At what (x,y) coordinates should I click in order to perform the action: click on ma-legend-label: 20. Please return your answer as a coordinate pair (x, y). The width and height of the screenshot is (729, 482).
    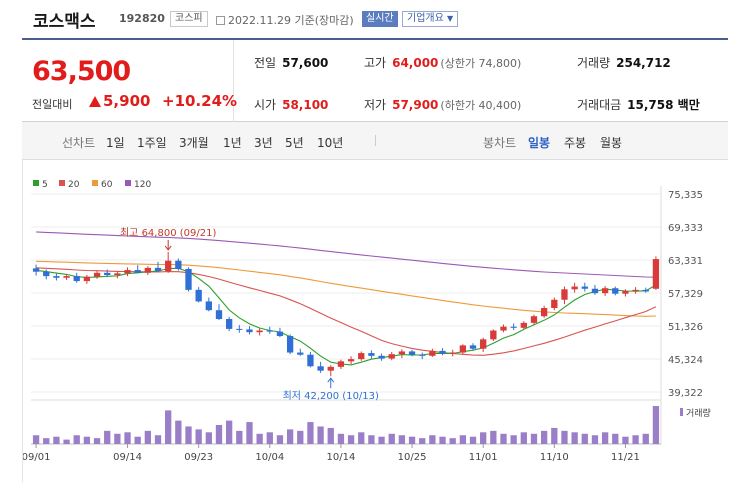
    Looking at the image, I should click on (74, 185).